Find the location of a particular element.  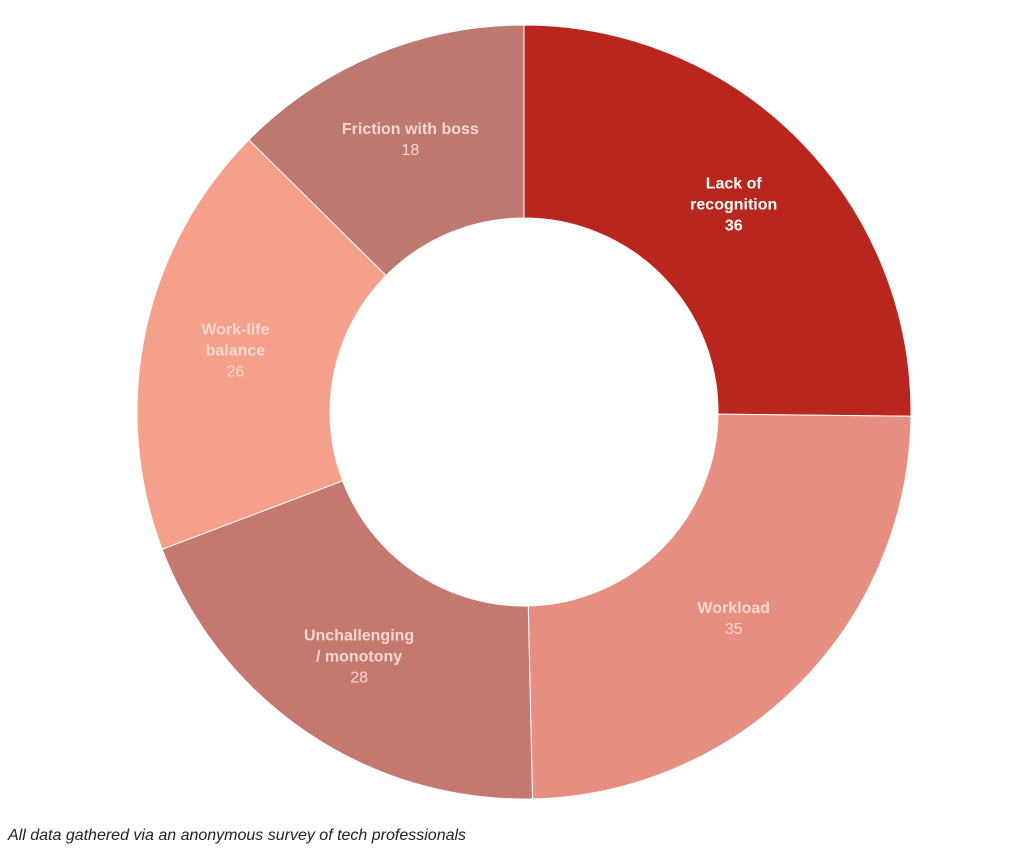

slice-label: Lack of recognition 36 is located at coordinates (734, 204).